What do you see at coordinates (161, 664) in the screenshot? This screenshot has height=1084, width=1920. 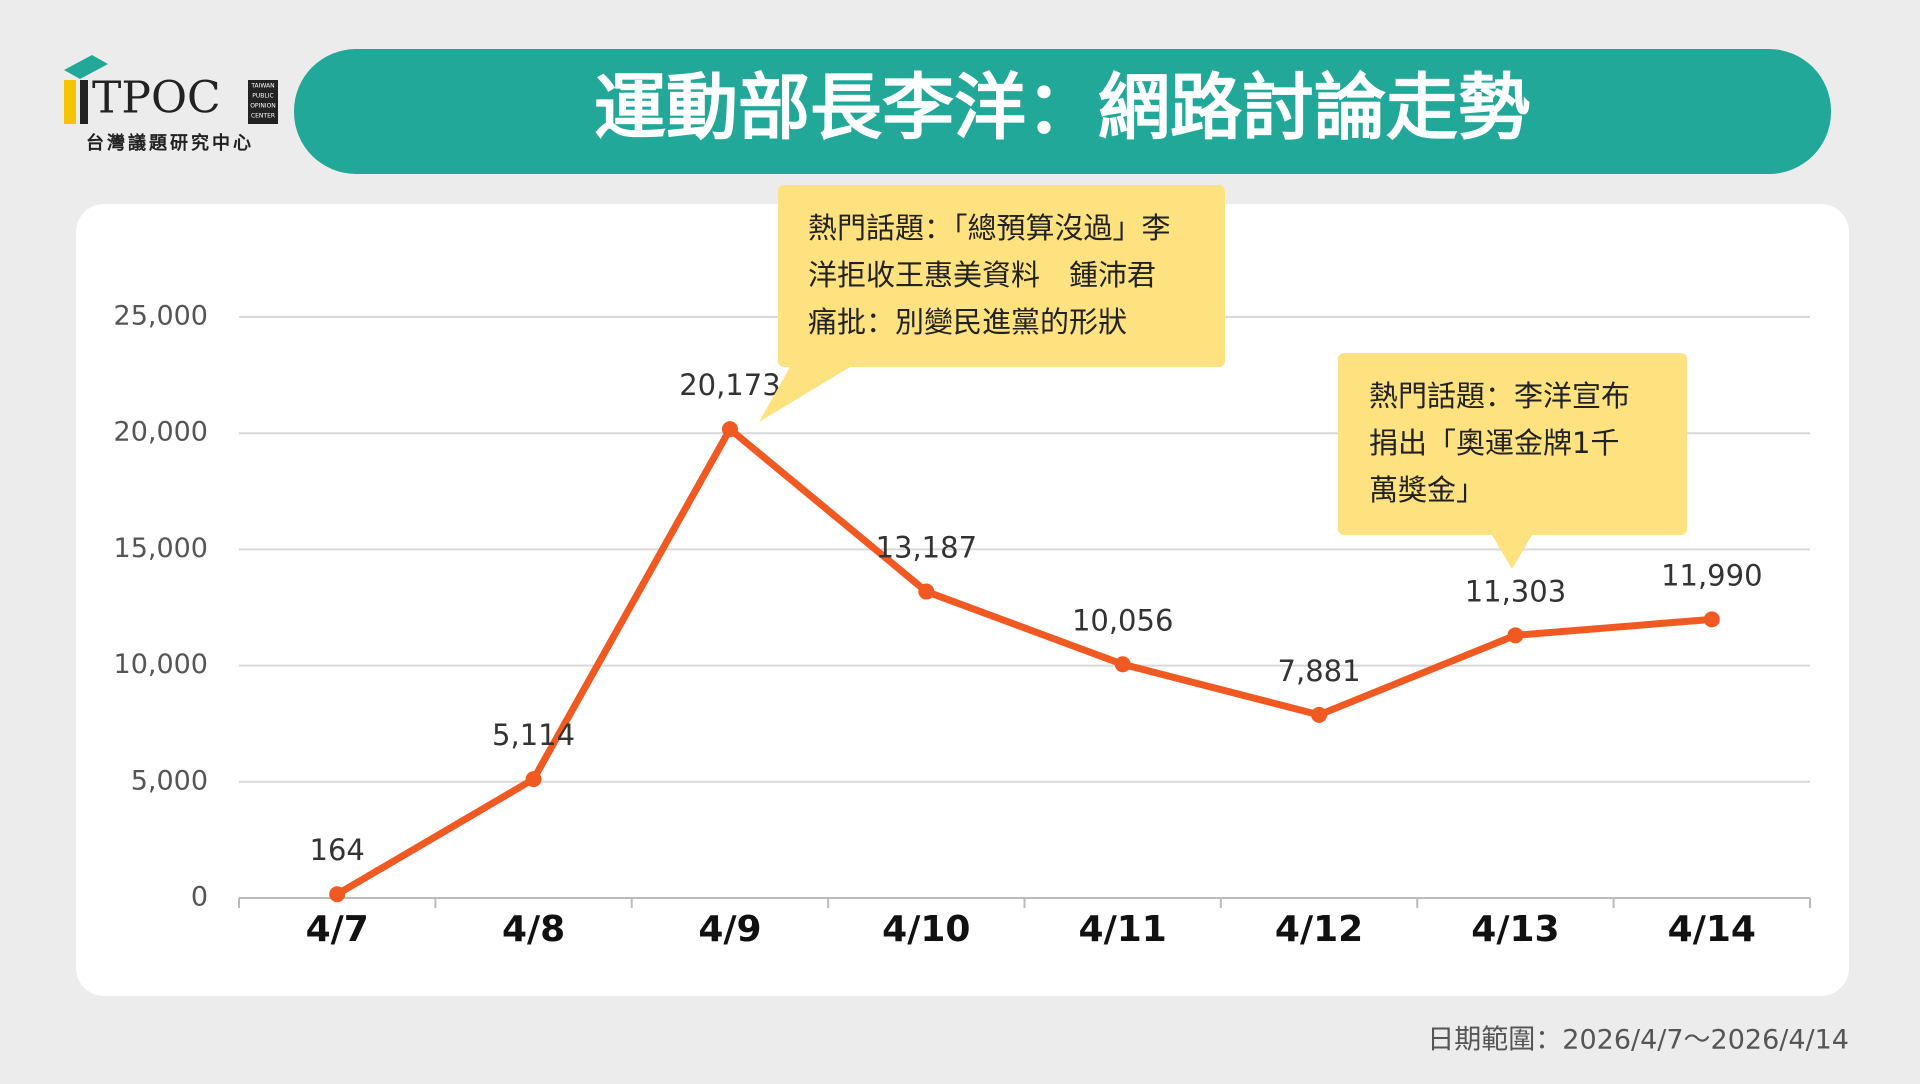 I see `y-tick-label: 10,000` at bounding box center [161, 664].